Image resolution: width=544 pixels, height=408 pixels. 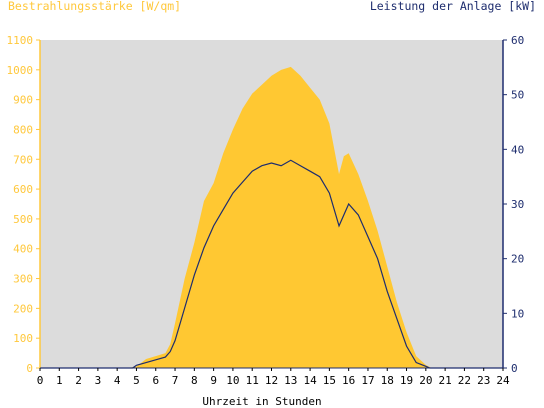 What do you see at coordinates (453, 6) in the screenshot?
I see `right-axis-title: Leistung der Anlage [kW]` at bounding box center [453, 6].